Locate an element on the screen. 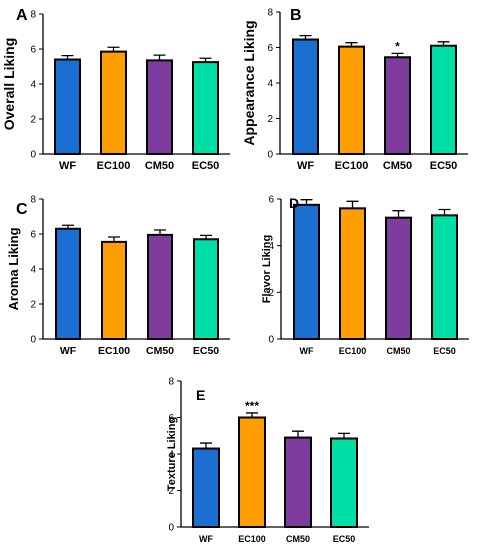  y-axis-label: Texture Liking is located at coordinates (172, 454).